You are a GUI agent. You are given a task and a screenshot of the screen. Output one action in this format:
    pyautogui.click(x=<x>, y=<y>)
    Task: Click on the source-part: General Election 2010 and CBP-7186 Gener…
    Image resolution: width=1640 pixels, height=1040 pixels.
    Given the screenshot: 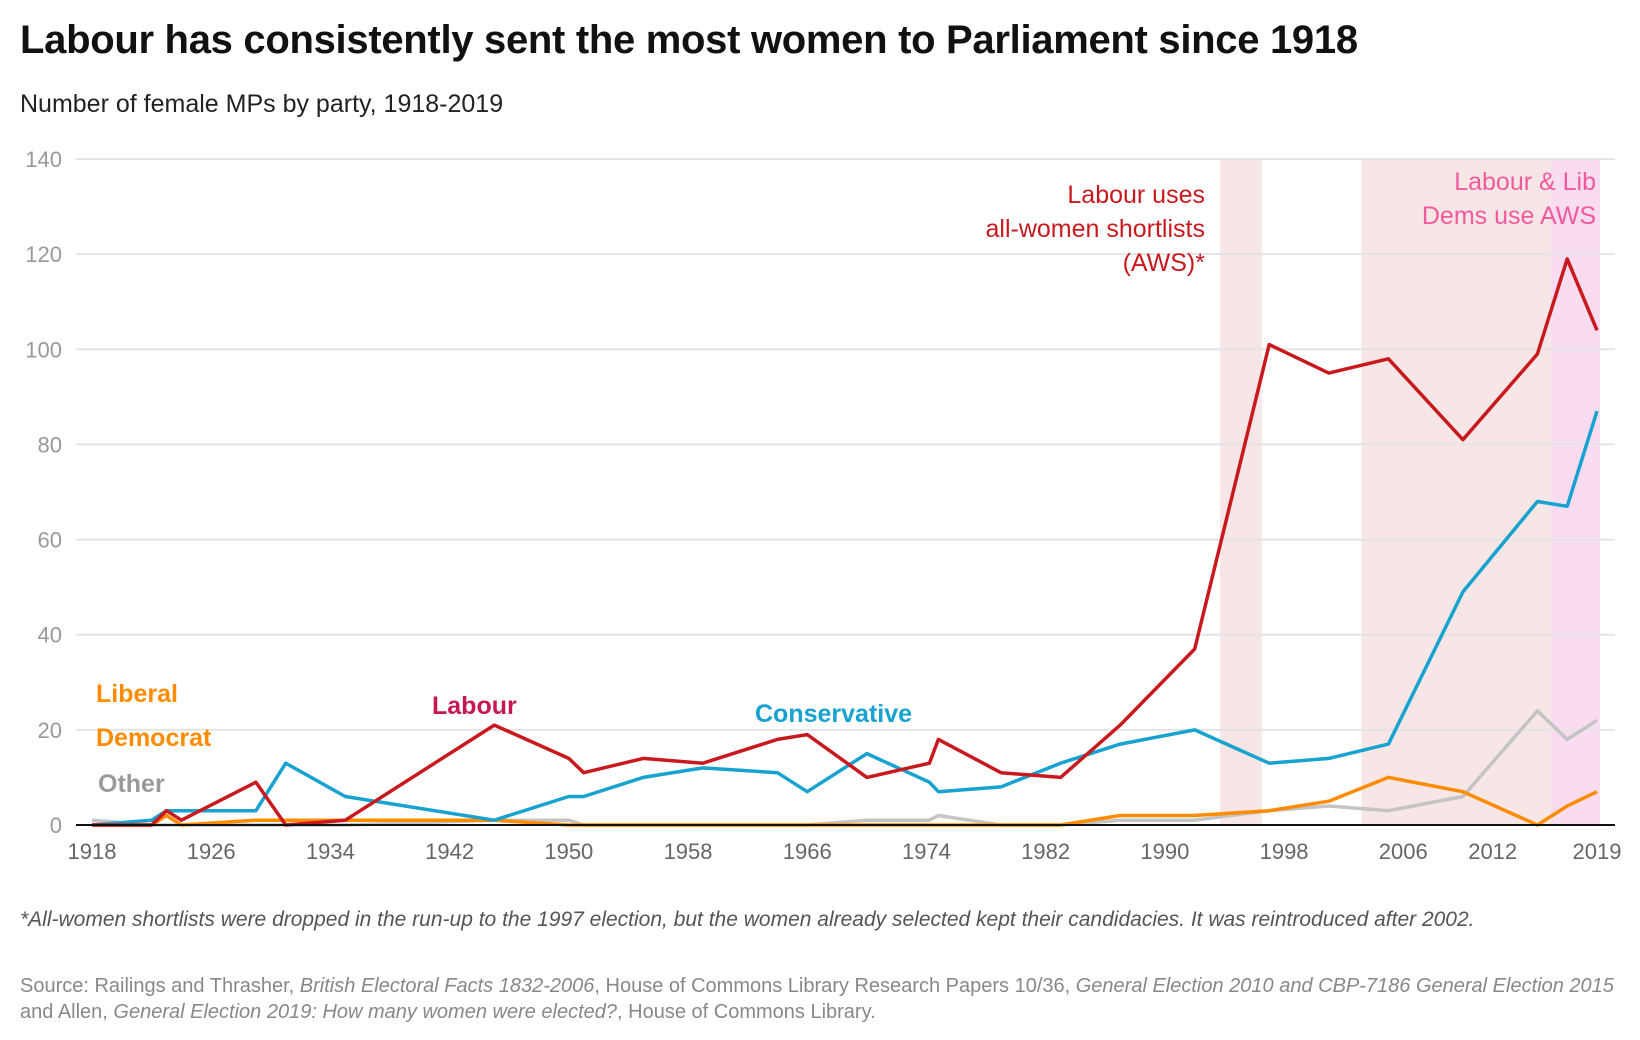 What is the action you would take?
    pyautogui.click(x=1344, y=986)
    